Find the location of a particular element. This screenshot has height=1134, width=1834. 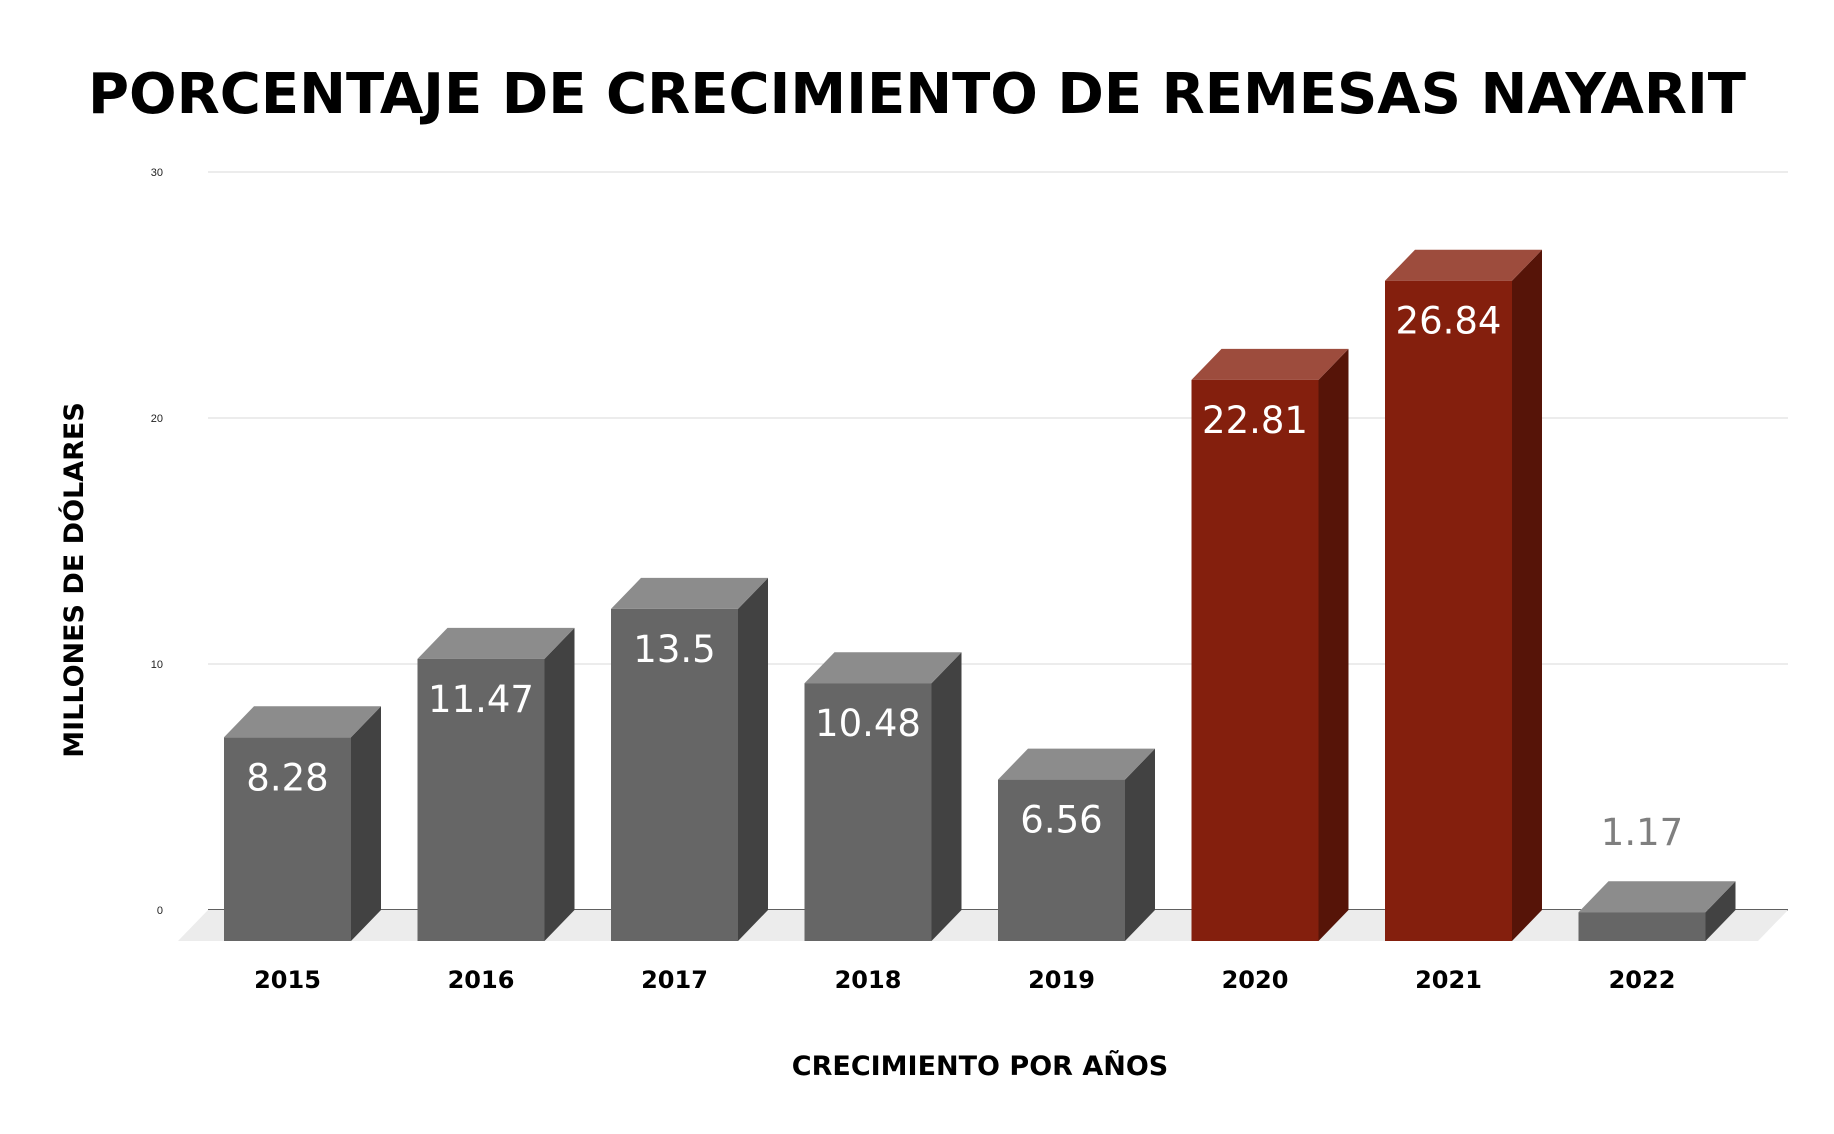

y-tick-label: 10 is located at coordinates (157, 665).